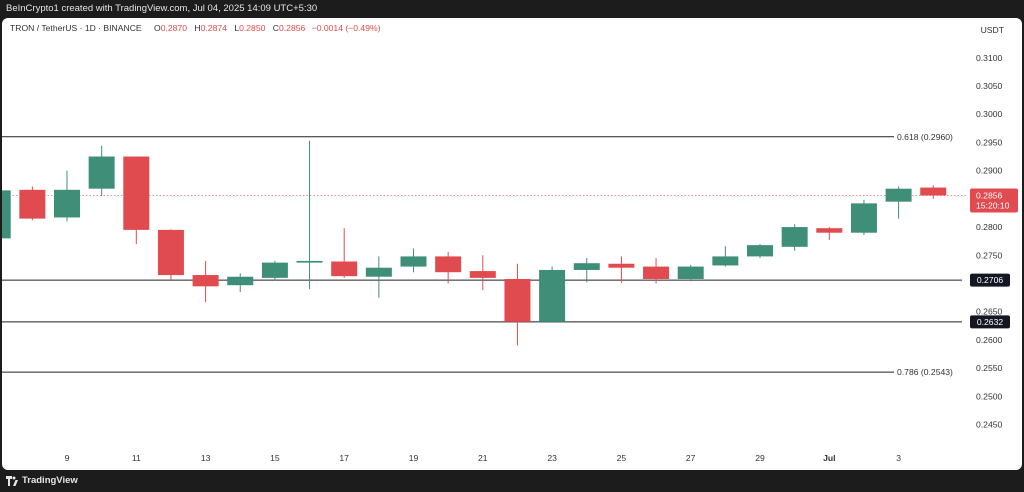 The width and height of the screenshot is (1024, 492). What do you see at coordinates (993, 205) in the screenshot?
I see `countdown-label: 15:20:10` at bounding box center [993, 205].